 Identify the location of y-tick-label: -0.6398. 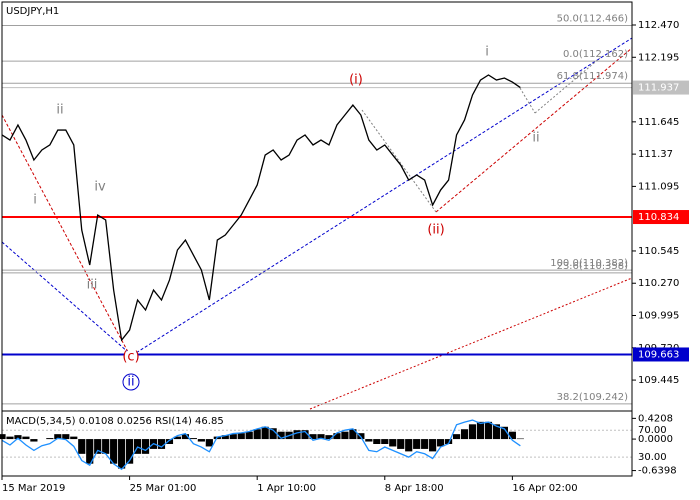
(657, 471).